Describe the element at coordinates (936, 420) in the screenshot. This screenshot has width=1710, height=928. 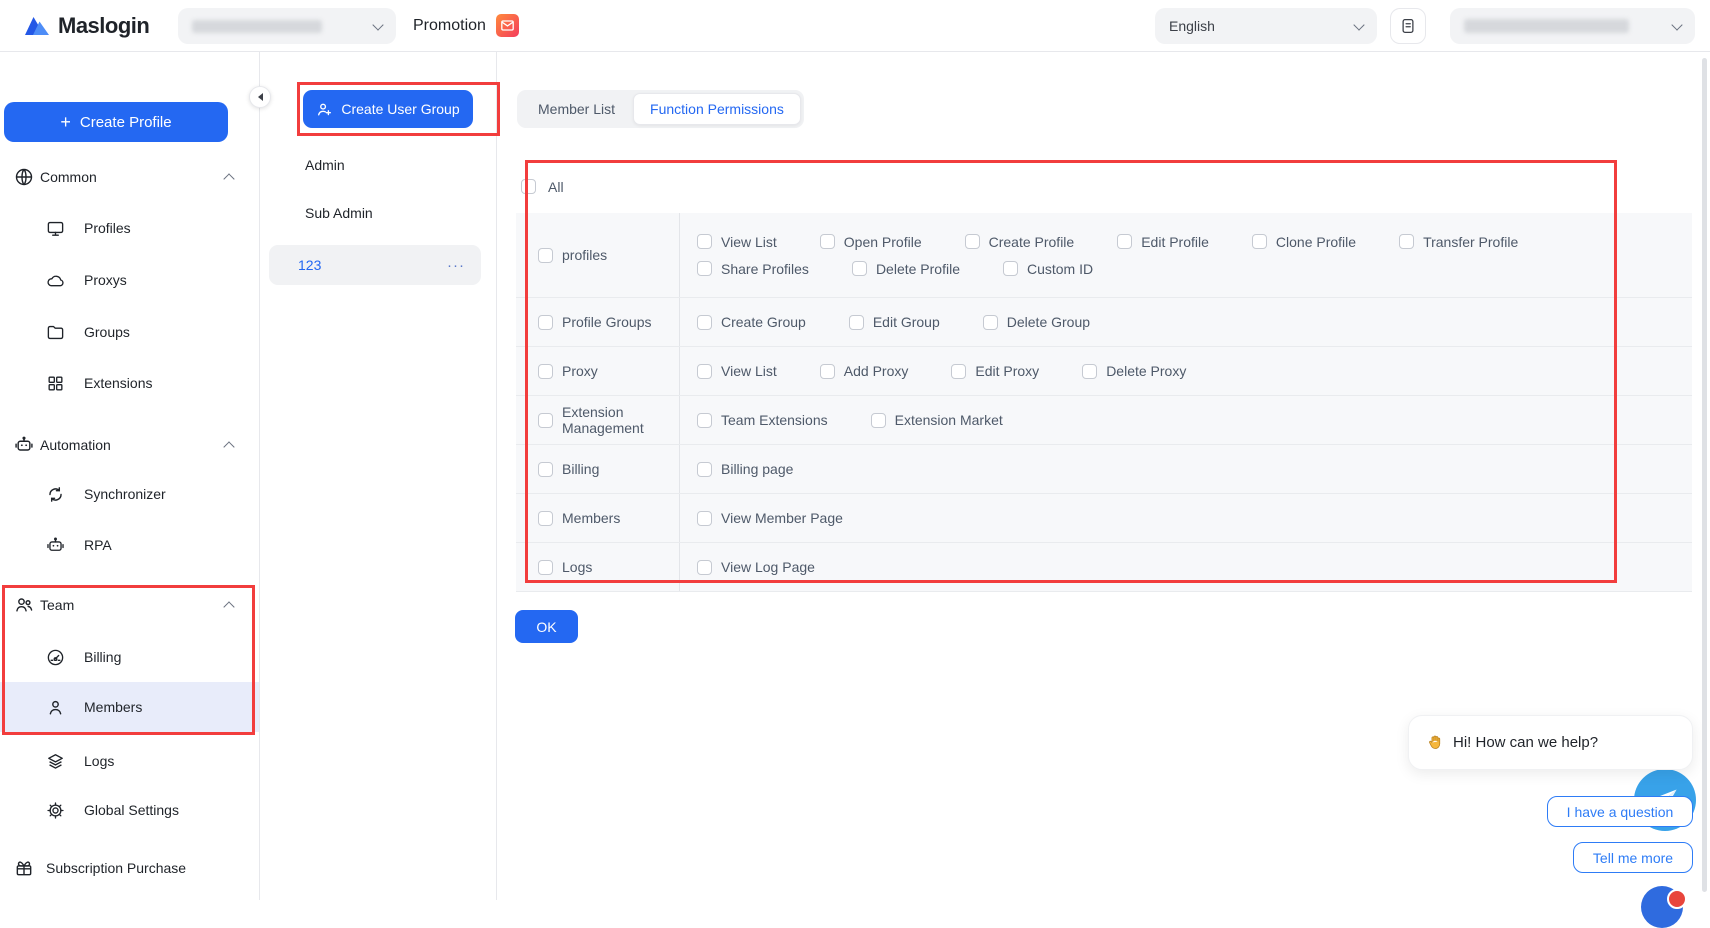
I see `permission-item: Extension Market` at that location.